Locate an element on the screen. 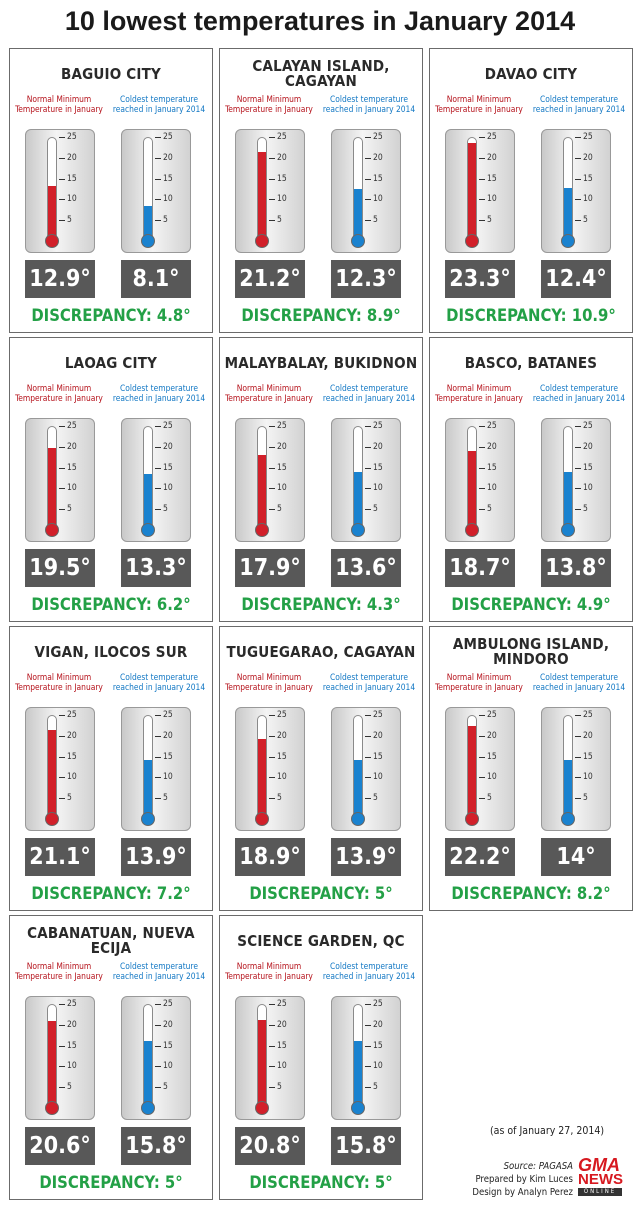 The width and height of the screenshot is (640, 1213). normal-value: 18.7° is located at coordinates (480, 568).